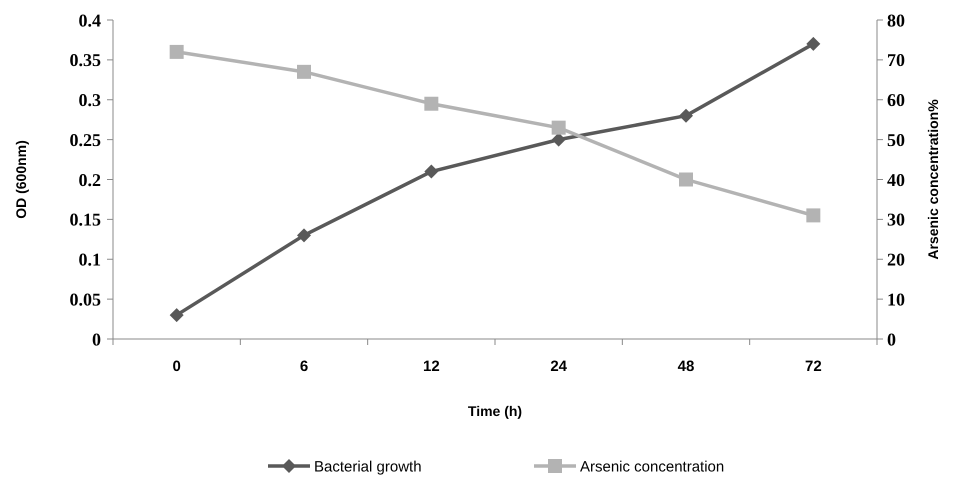  Describe the element at coordinates (559, 366) in the screenshot. I see `x-tick-label: 24` at that location.